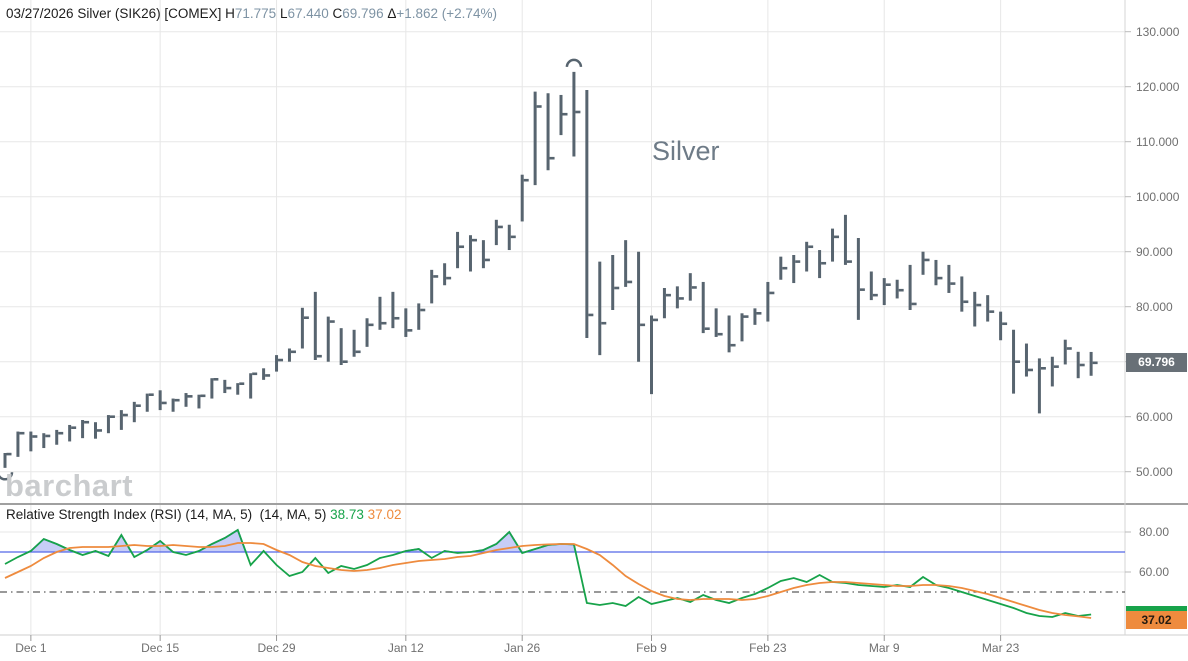 The height and width of the screenshot is (661, 1188). Describe the element at coordinates (363, 13) in the screenshot. I see `close-value: 69.796` at that location.